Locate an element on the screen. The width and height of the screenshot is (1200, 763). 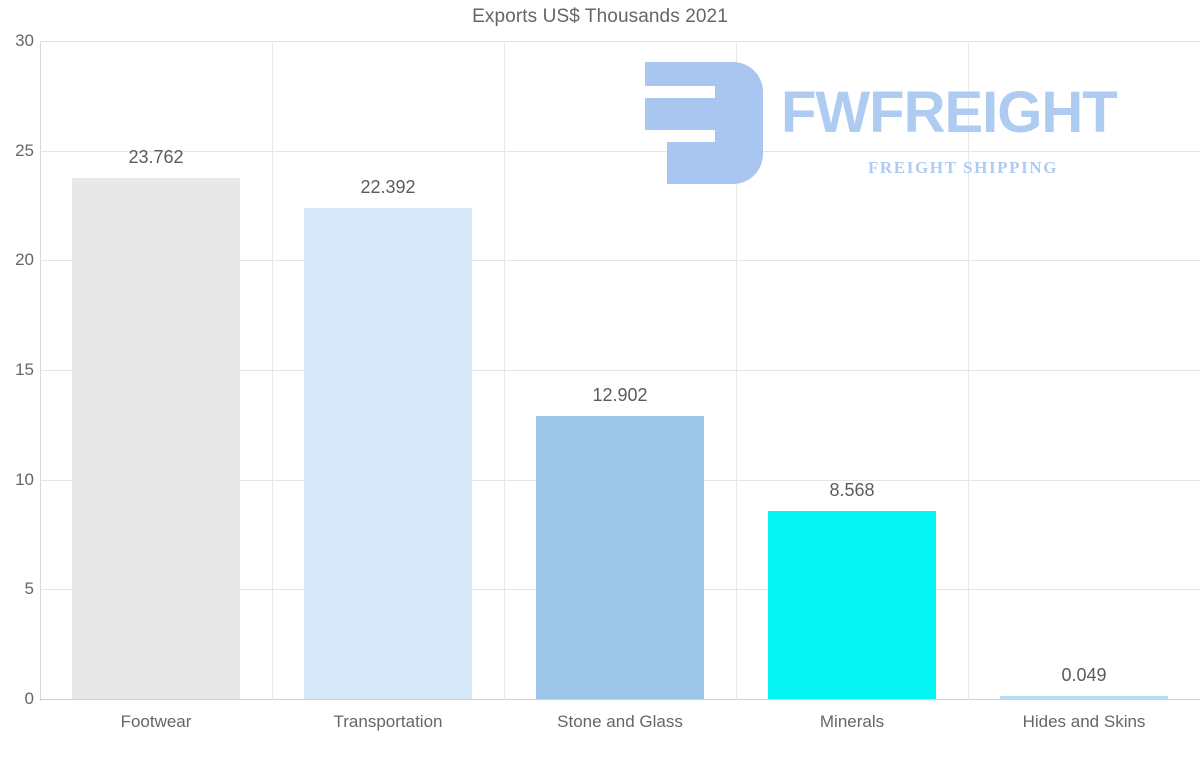
y-axis-line is located at coordinates (40, 371).